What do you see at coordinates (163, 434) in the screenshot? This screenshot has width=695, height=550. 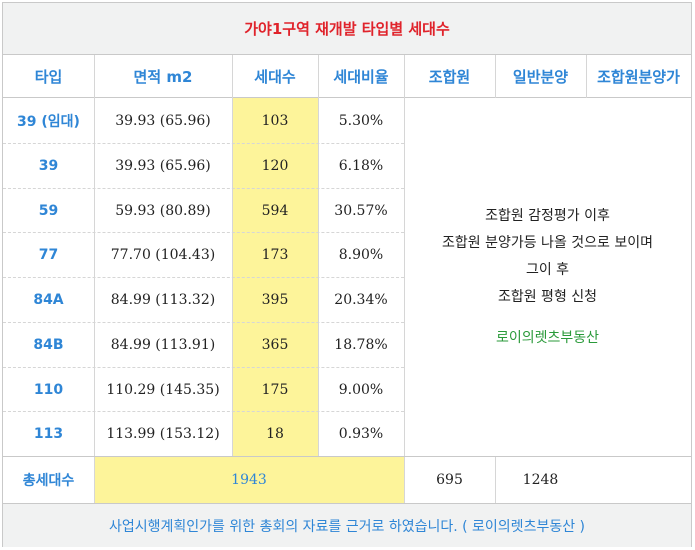 I see `row-area: 113.99 (153.12)` at bounding box center [163, 434].